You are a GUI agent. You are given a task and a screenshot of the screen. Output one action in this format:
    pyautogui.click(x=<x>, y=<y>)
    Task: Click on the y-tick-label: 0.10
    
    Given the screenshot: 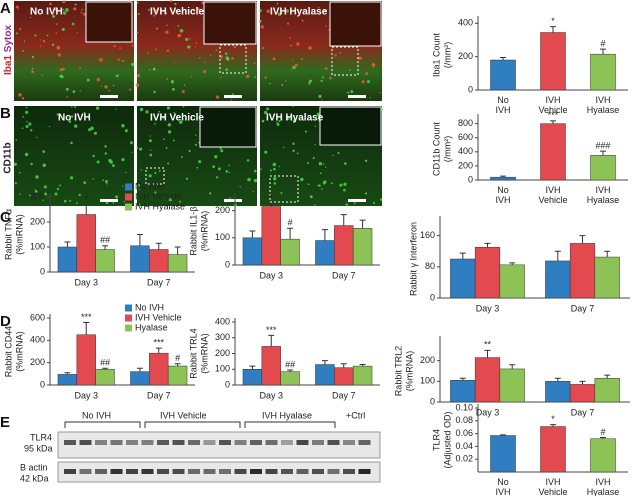 What is the action you would take?
    pyautogui.click(x=464, y=407)
    